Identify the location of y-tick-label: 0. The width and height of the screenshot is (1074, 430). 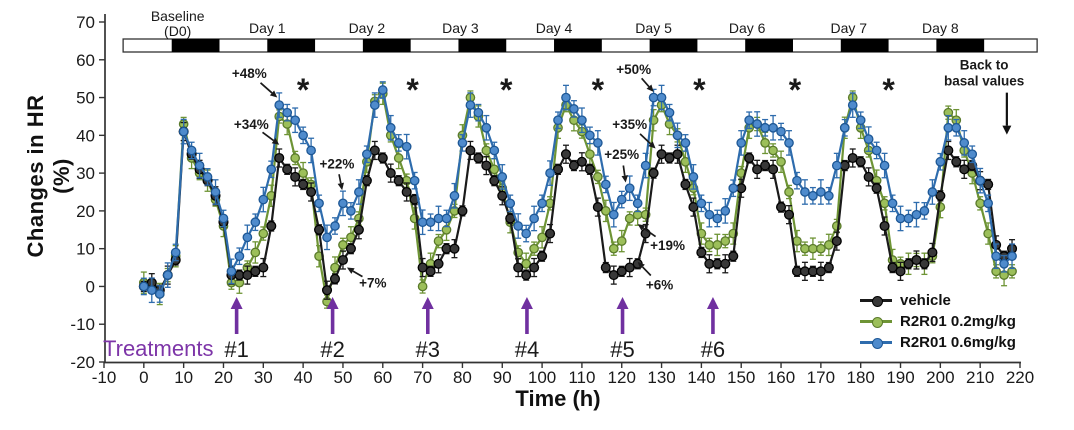
(90, 286).